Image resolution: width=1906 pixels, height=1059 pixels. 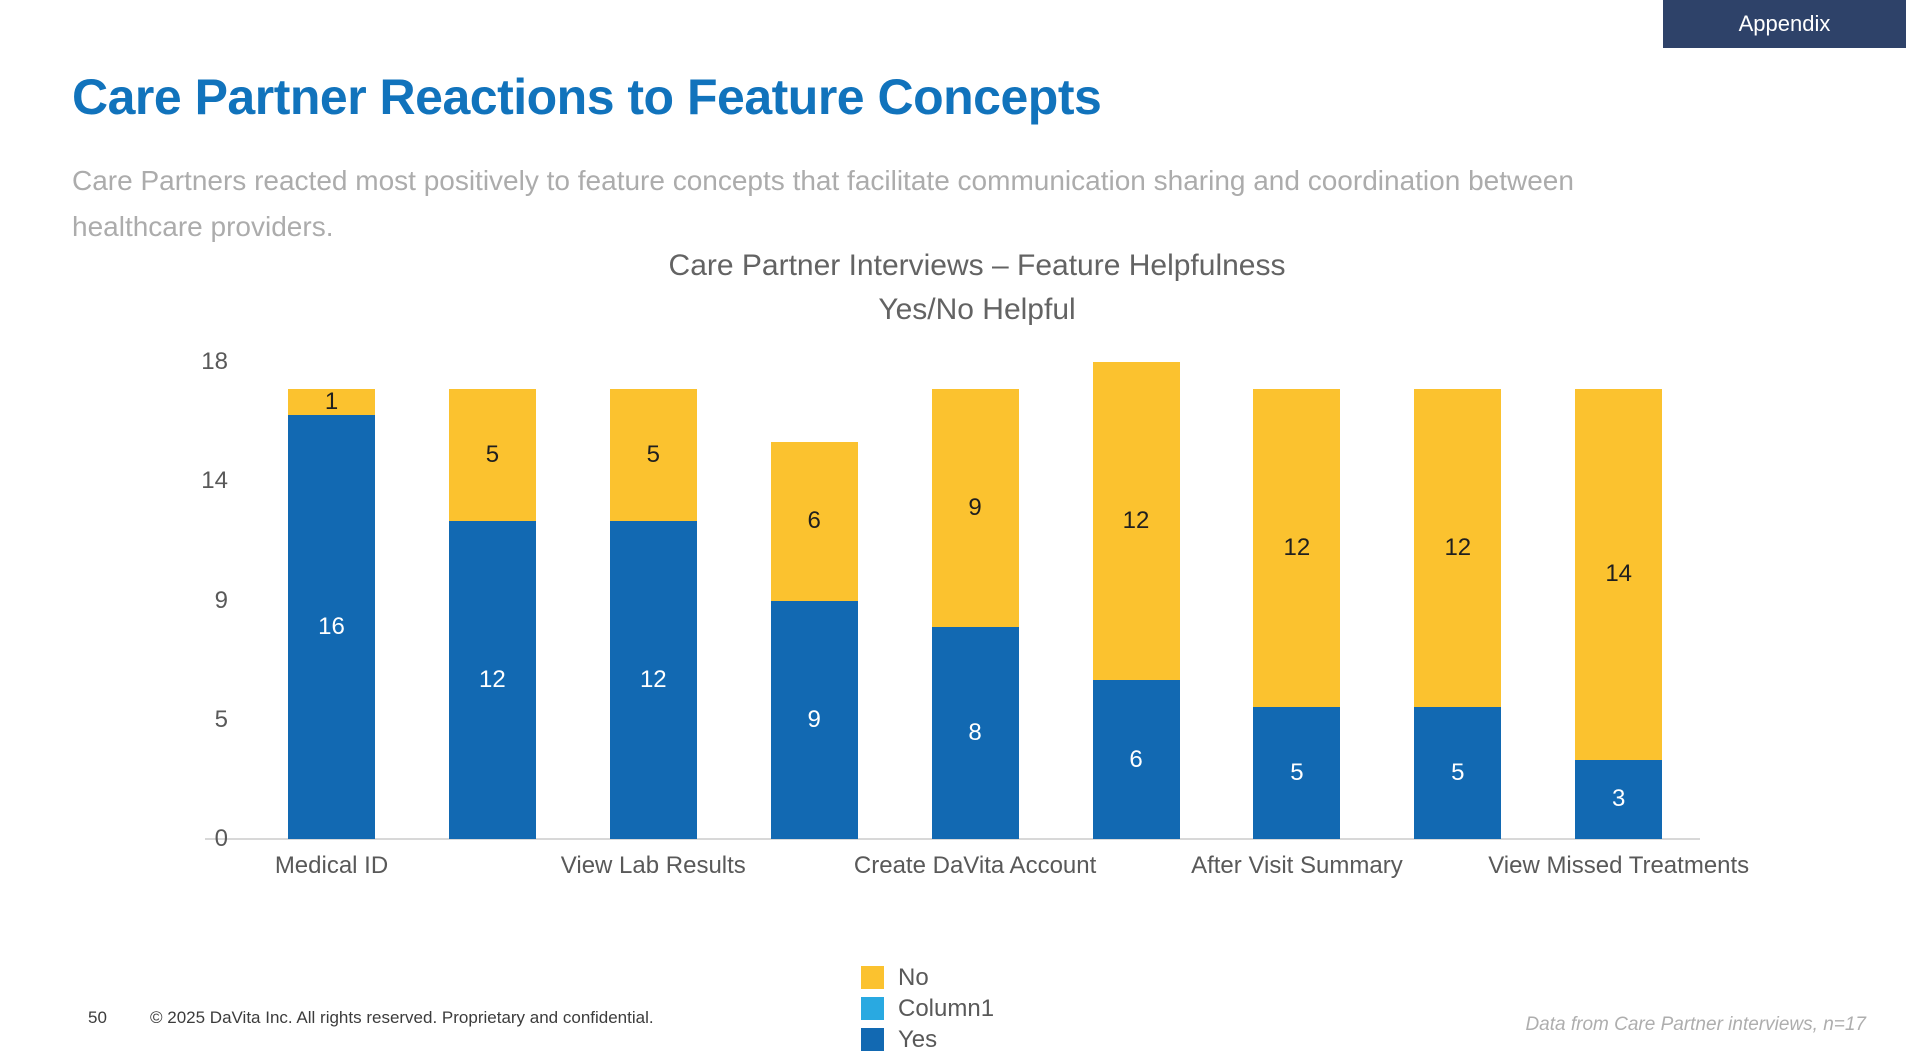 I want to click on x-axis-line, so click(x=952, y=839).